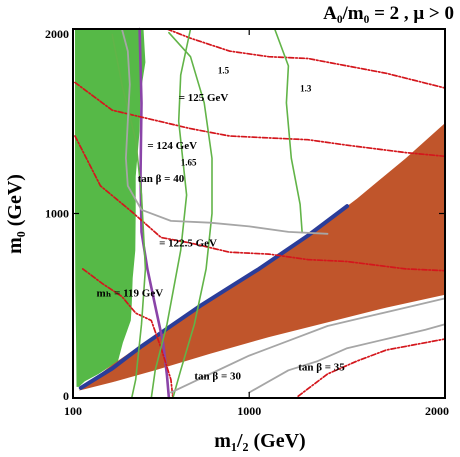 The image size is (460, 457). What do you see at coordinates (188, 244) in the screenshot?
I see `annotation-label: = 122.5 GeV` at bounding box center [188, 244].